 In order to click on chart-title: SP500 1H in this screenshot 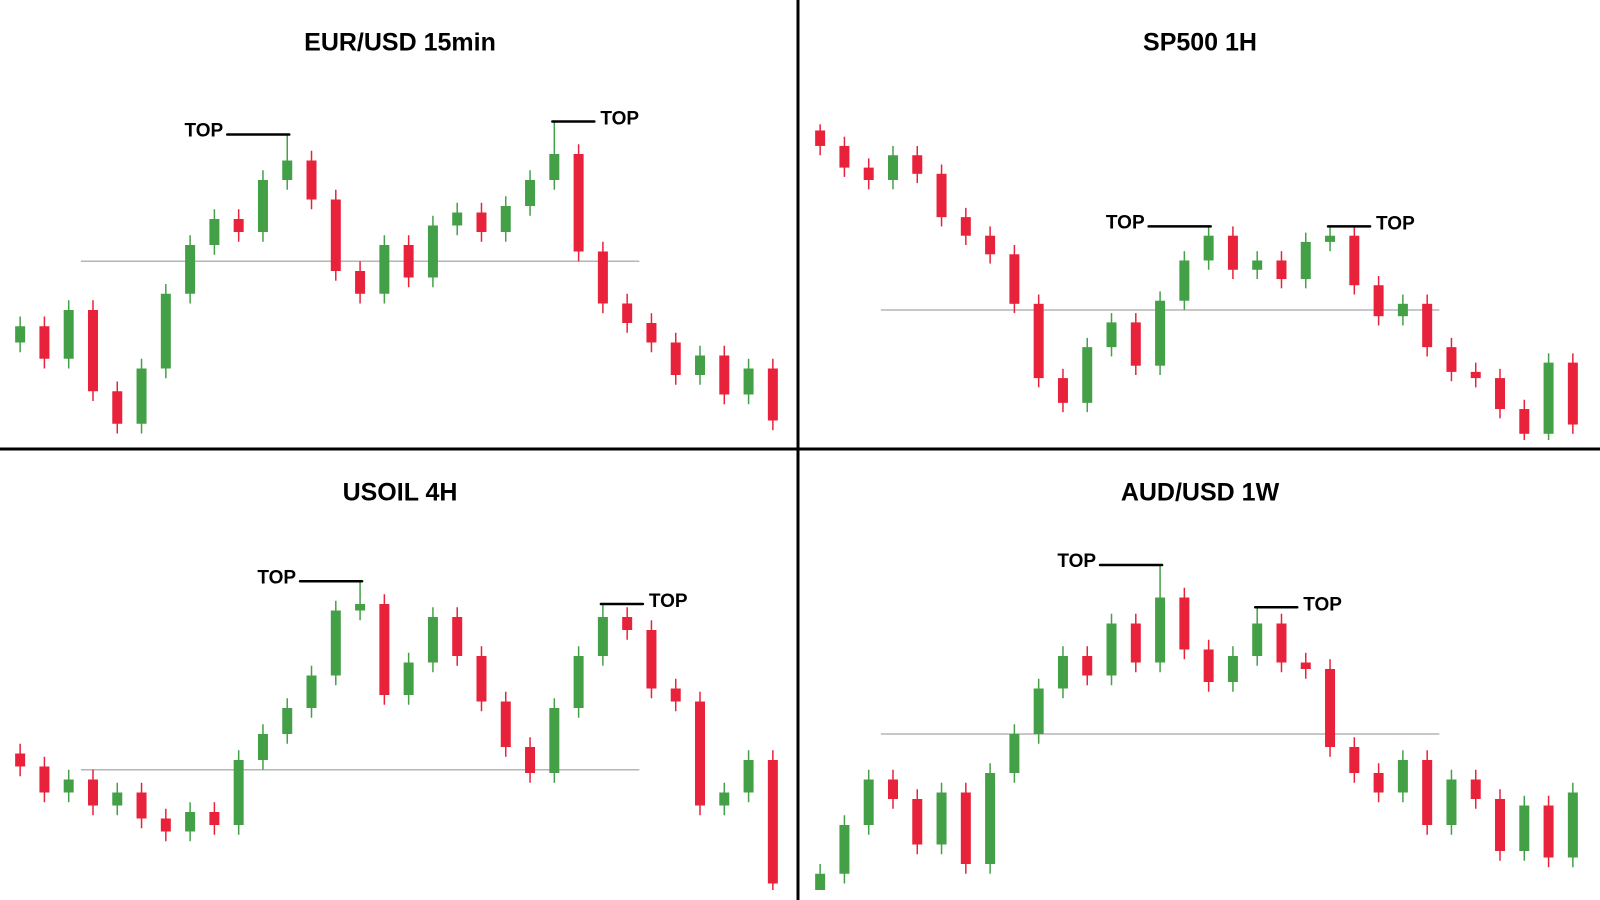, I will do `click(1200, 43)`.